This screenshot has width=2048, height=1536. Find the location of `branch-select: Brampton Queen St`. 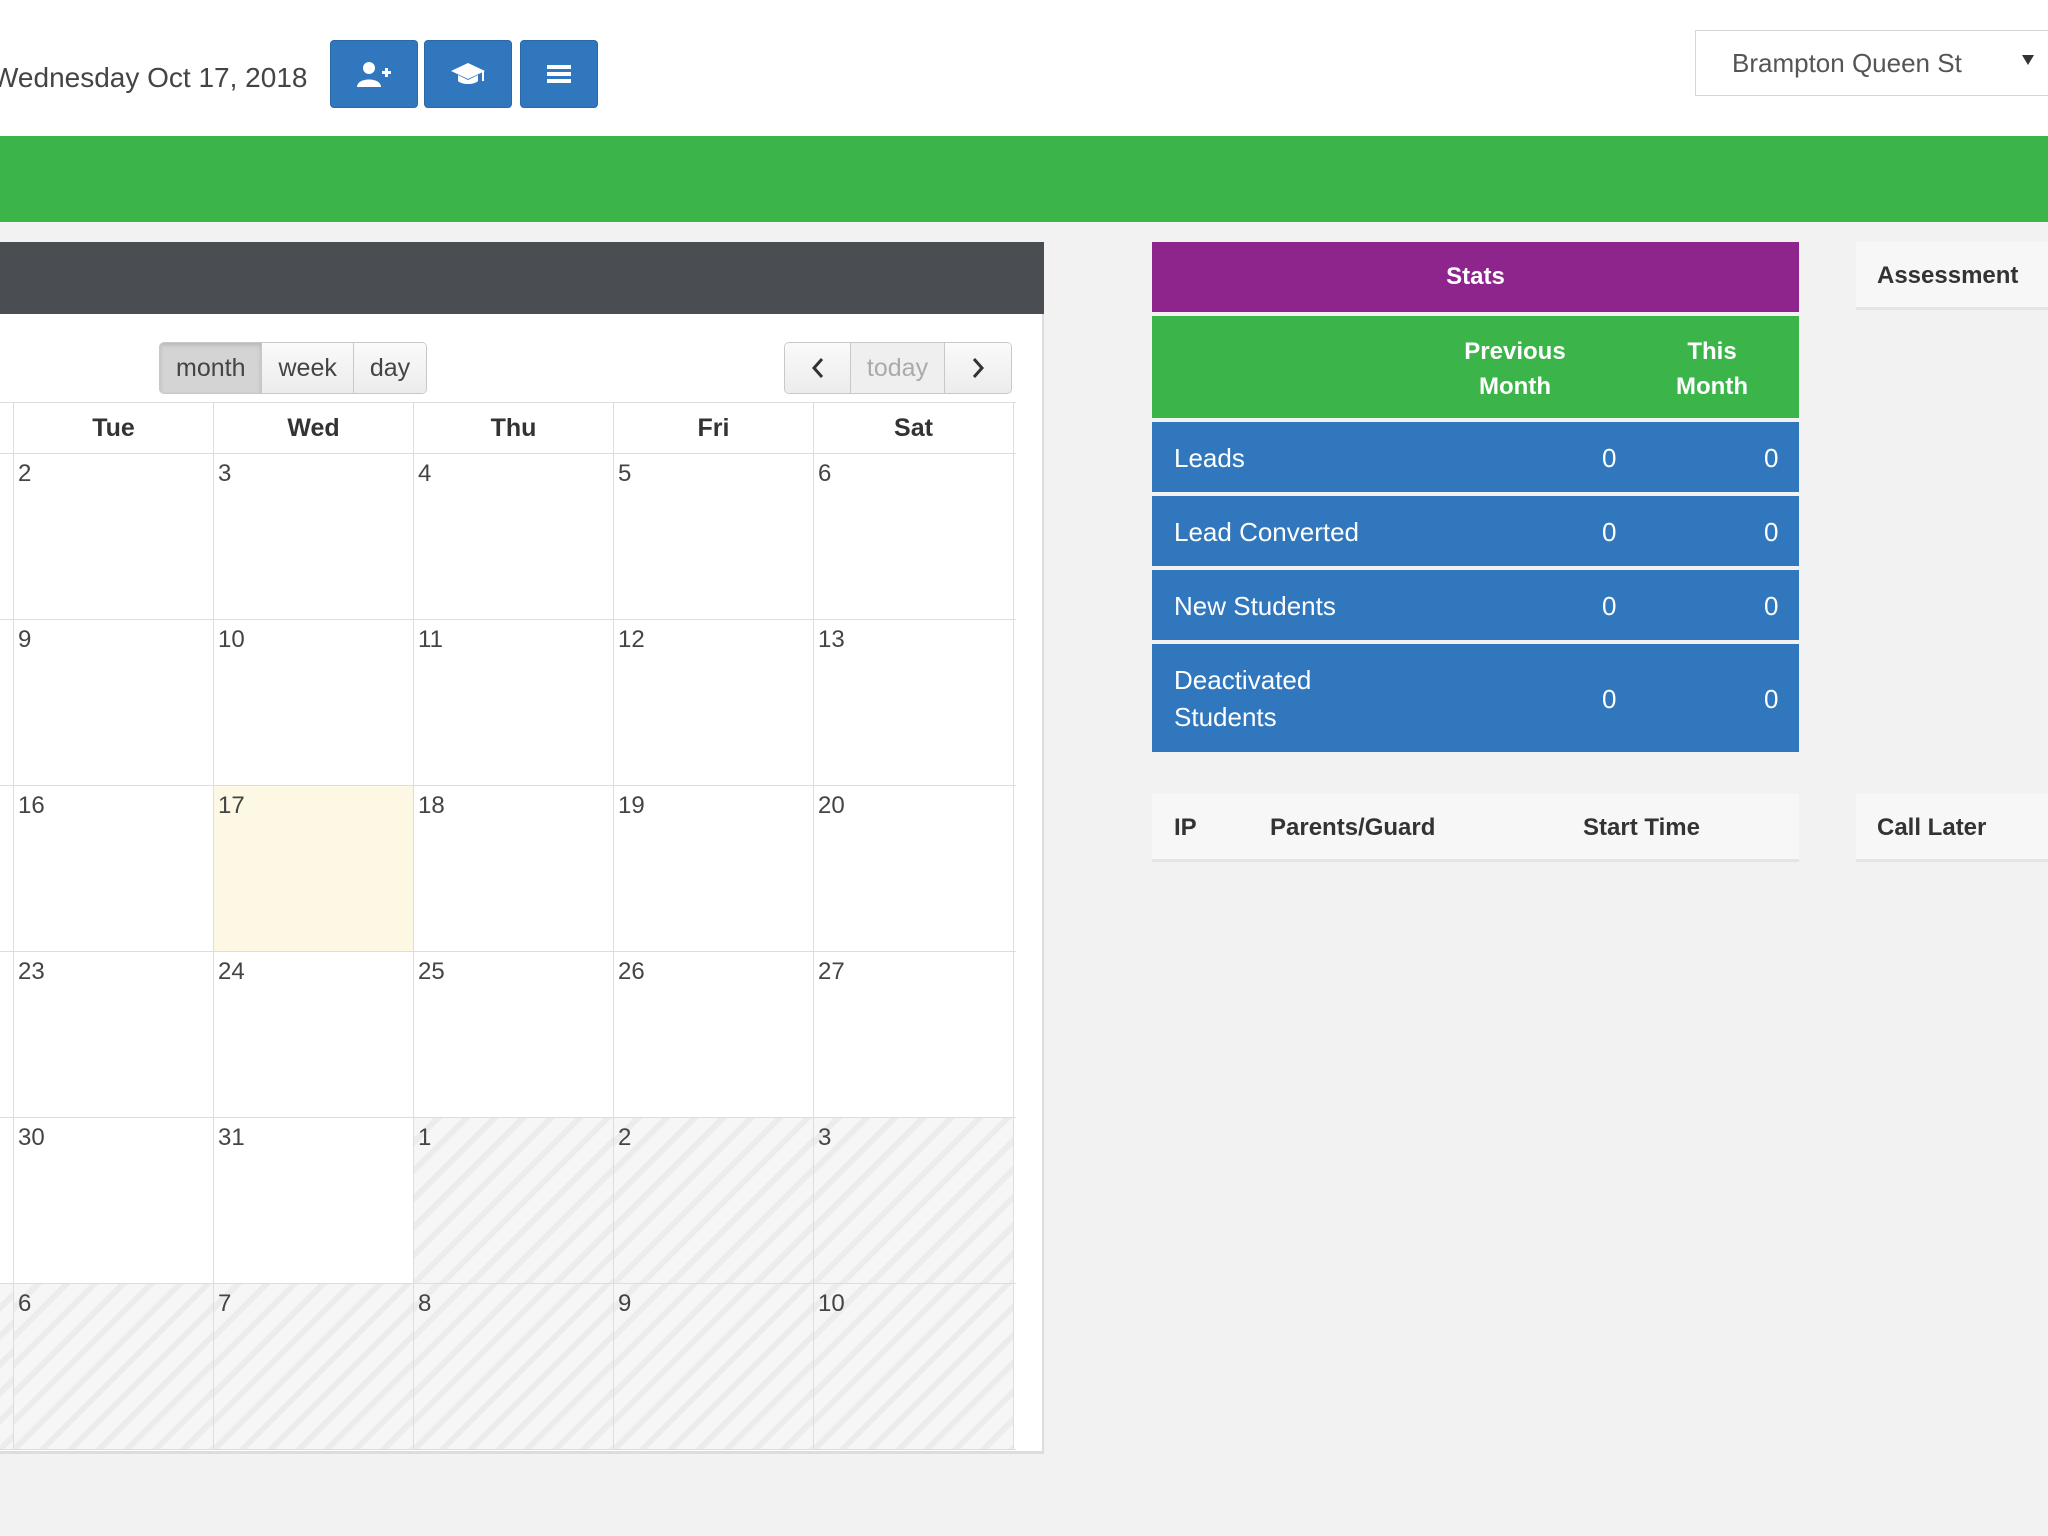

branch-select: Brampton Queen St is located at coordinates (1871, 63).